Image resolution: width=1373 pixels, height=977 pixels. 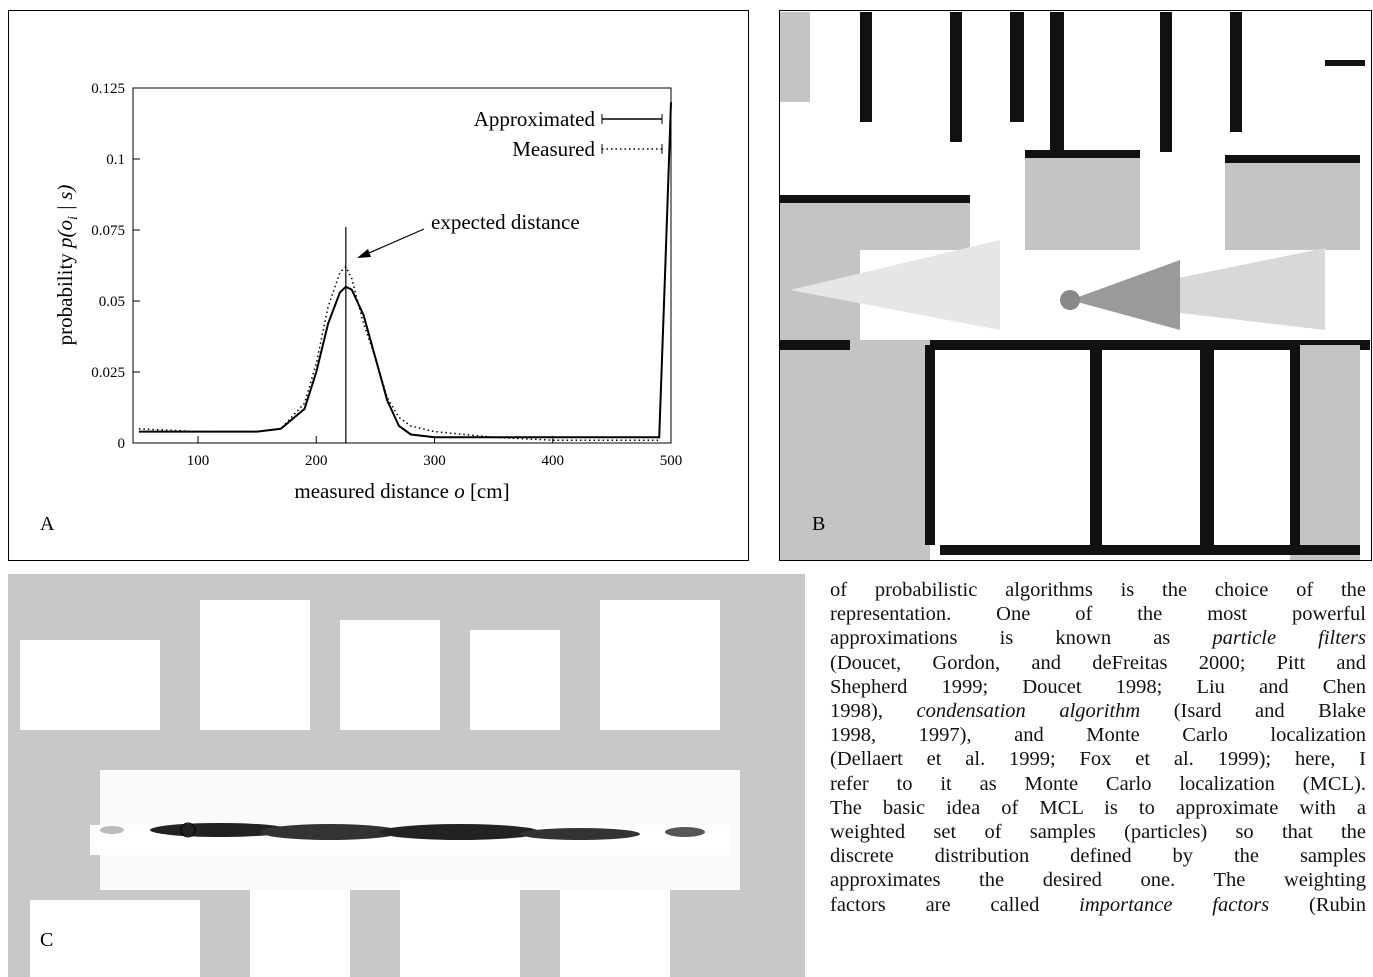 What do you see at coordinates (873, 711) in the screenshot?
I see `text-span: 1998),` at bounding box center [873, 711].